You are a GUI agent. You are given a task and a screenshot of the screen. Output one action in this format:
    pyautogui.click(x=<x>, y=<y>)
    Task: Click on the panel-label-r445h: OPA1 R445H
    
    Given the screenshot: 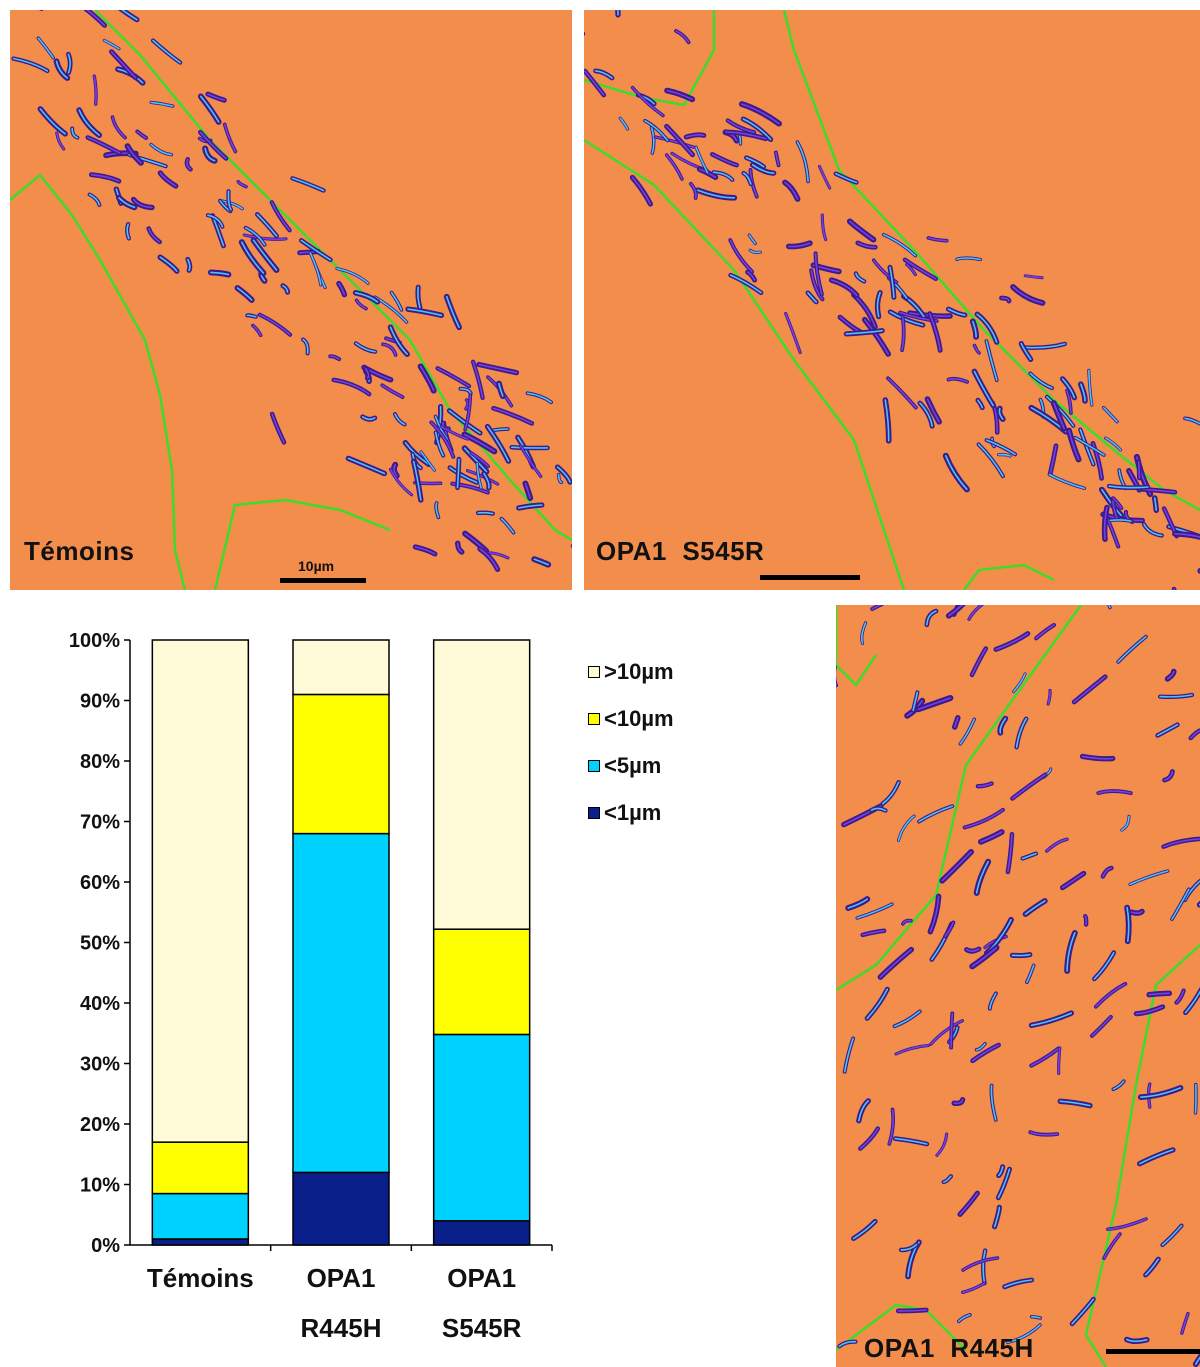 What is the action you would take?
    pyautogui.click(x=949, y=1348)
    